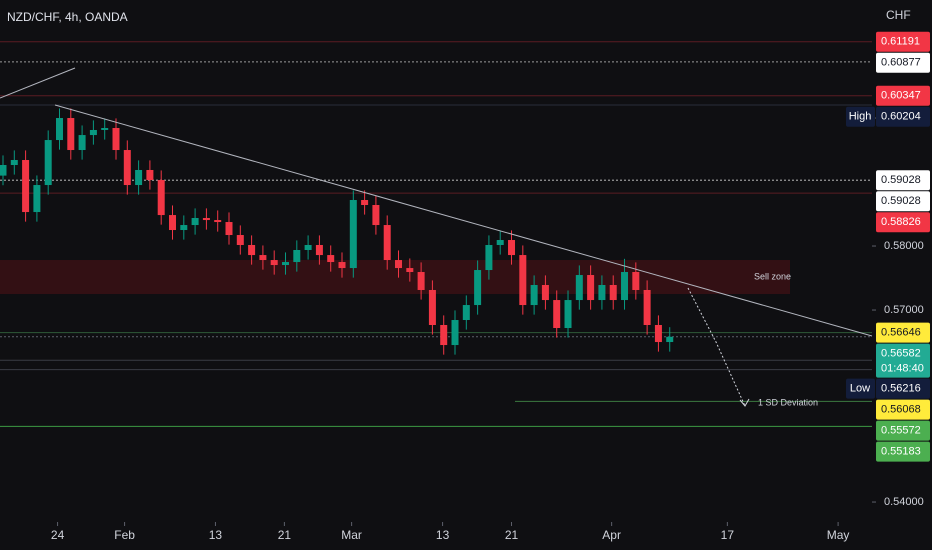  Describe the element at coordinates (744, 402) in the screenshot. I see `arrow-head` at that location.